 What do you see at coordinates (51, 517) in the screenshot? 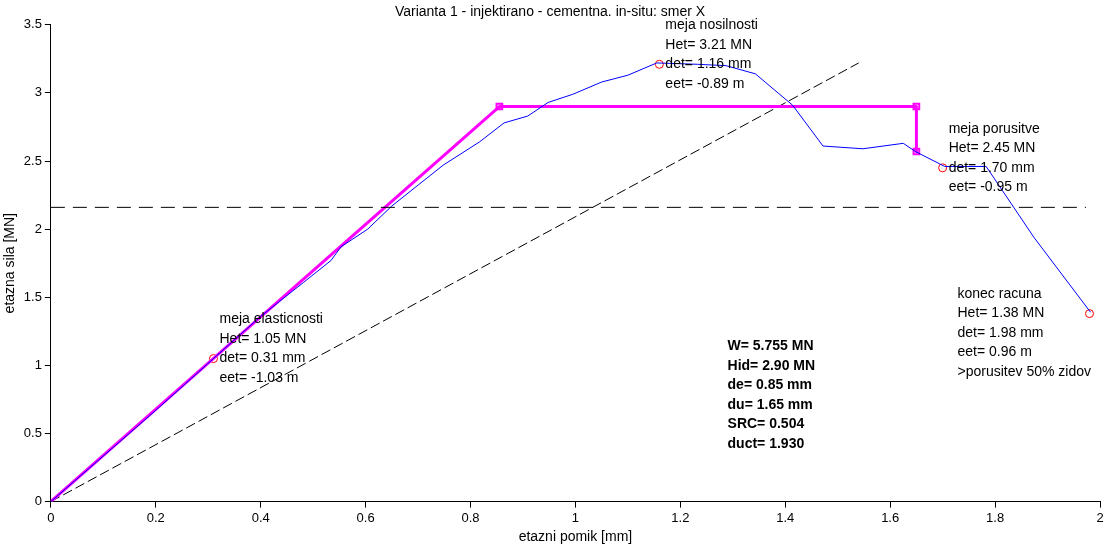
I see `x-tick-label: 0` at bounding box center [51, 517].